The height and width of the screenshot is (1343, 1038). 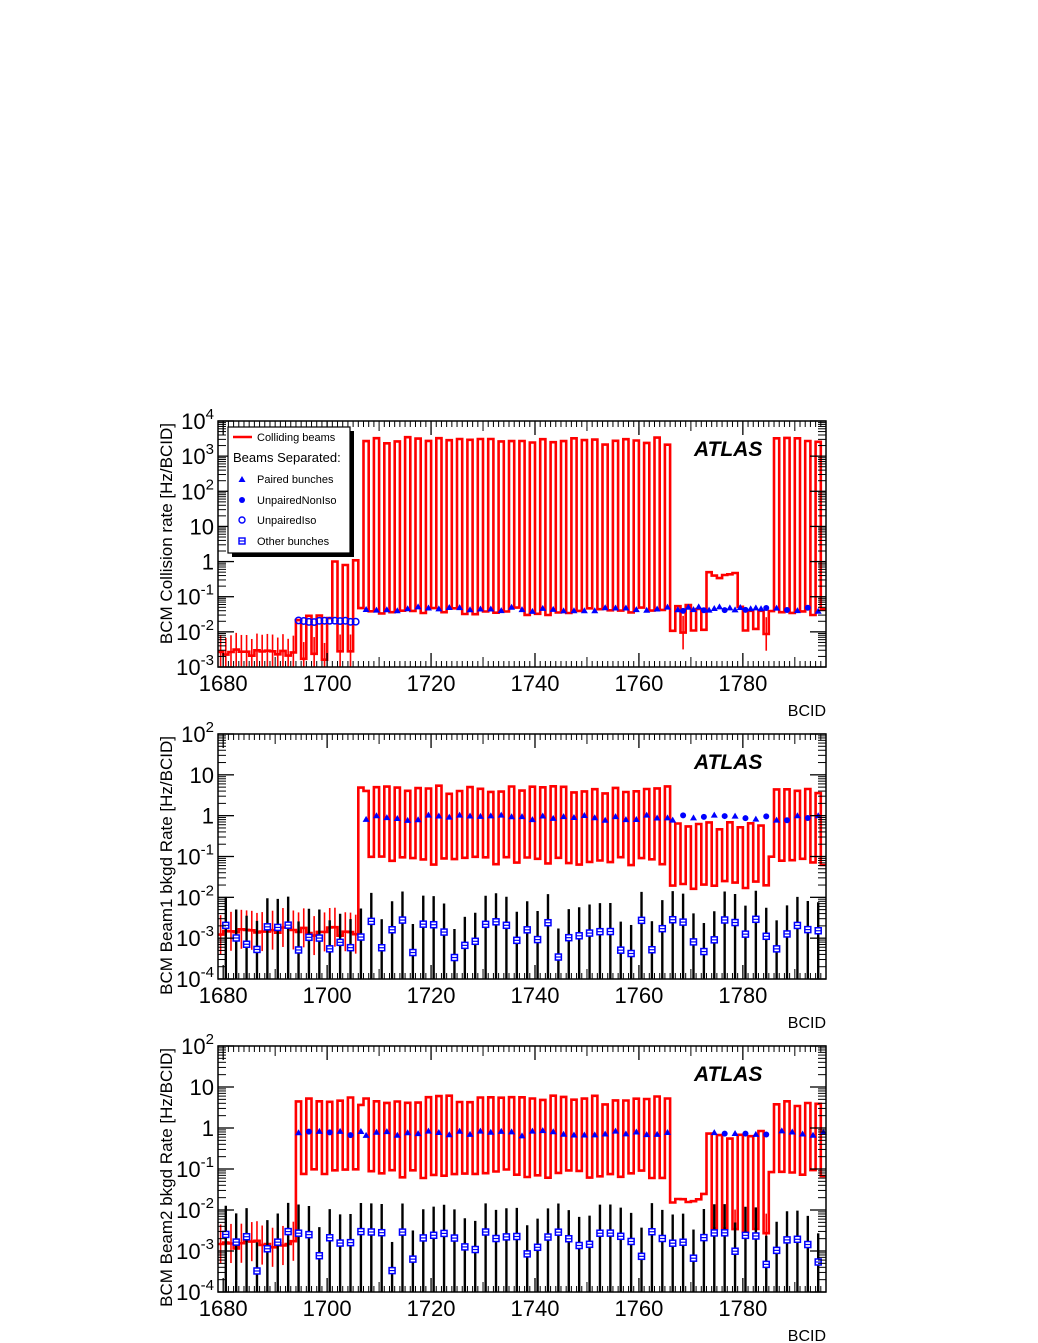 I want to click on legend-label-unpaired_iso: UnpairedIso, so click(x=286, y=521).